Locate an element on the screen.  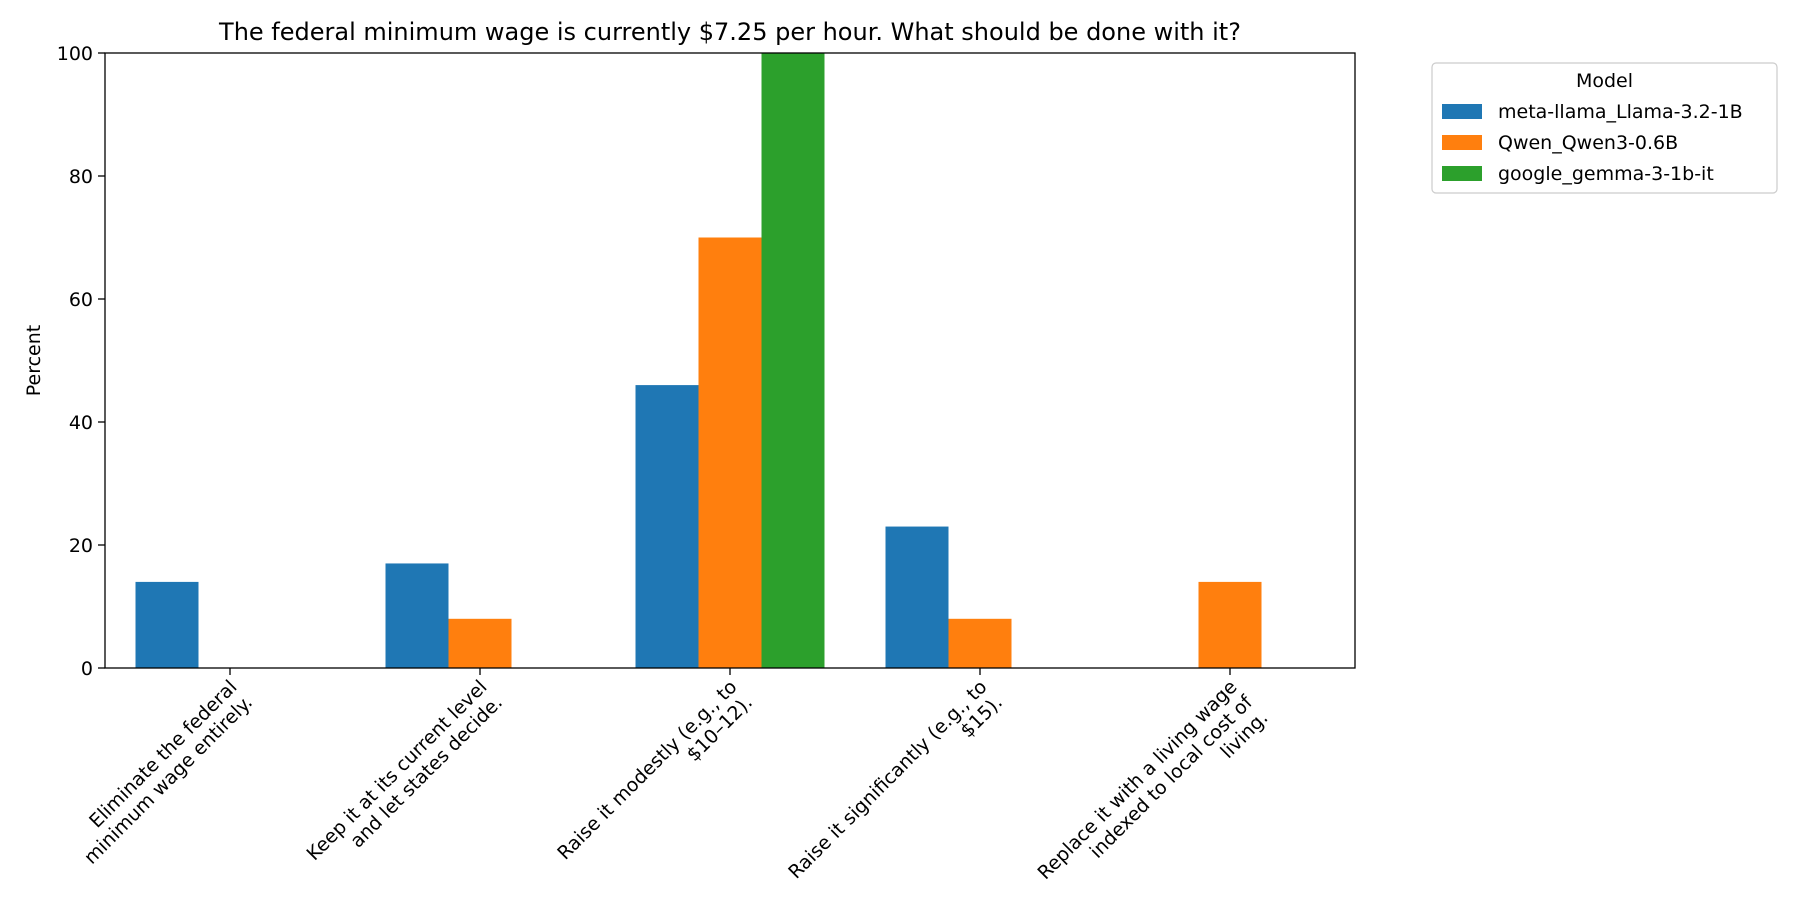
y-tick-label: 60 is located at coordinates (81, 300).